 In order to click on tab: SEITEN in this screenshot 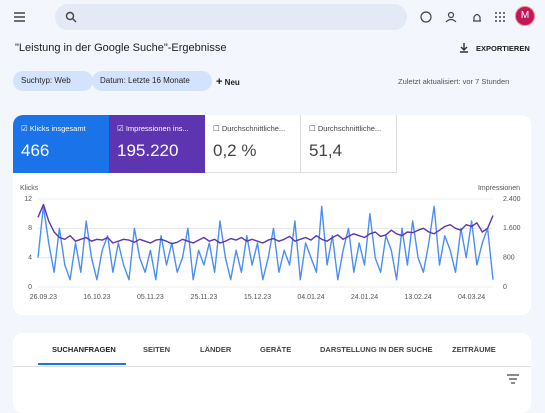, I will do `click(157, 349)`.